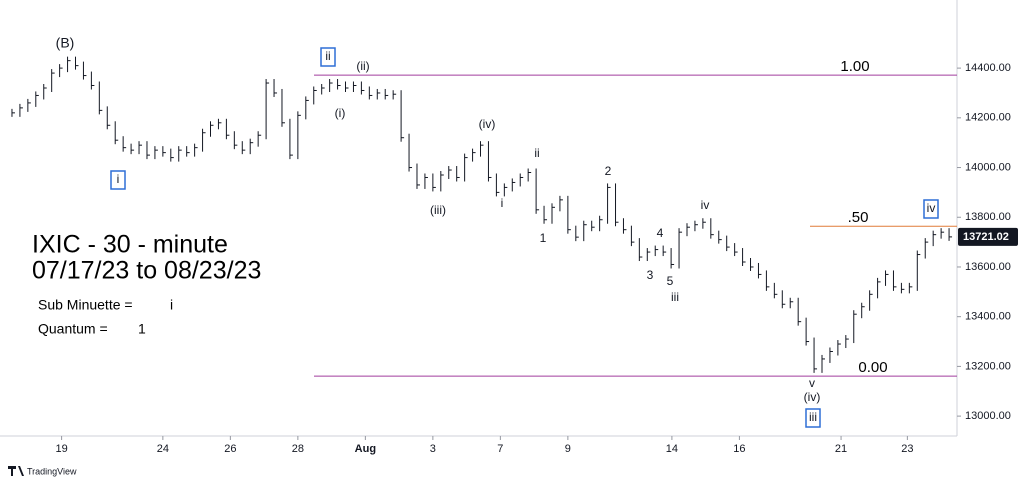 Image resolution: width=1023 pixels, height=484 pixels. Describe the element at coordinates (988, 118) in the screenshot. I see `y-tick-label: 14200.00` at that location.